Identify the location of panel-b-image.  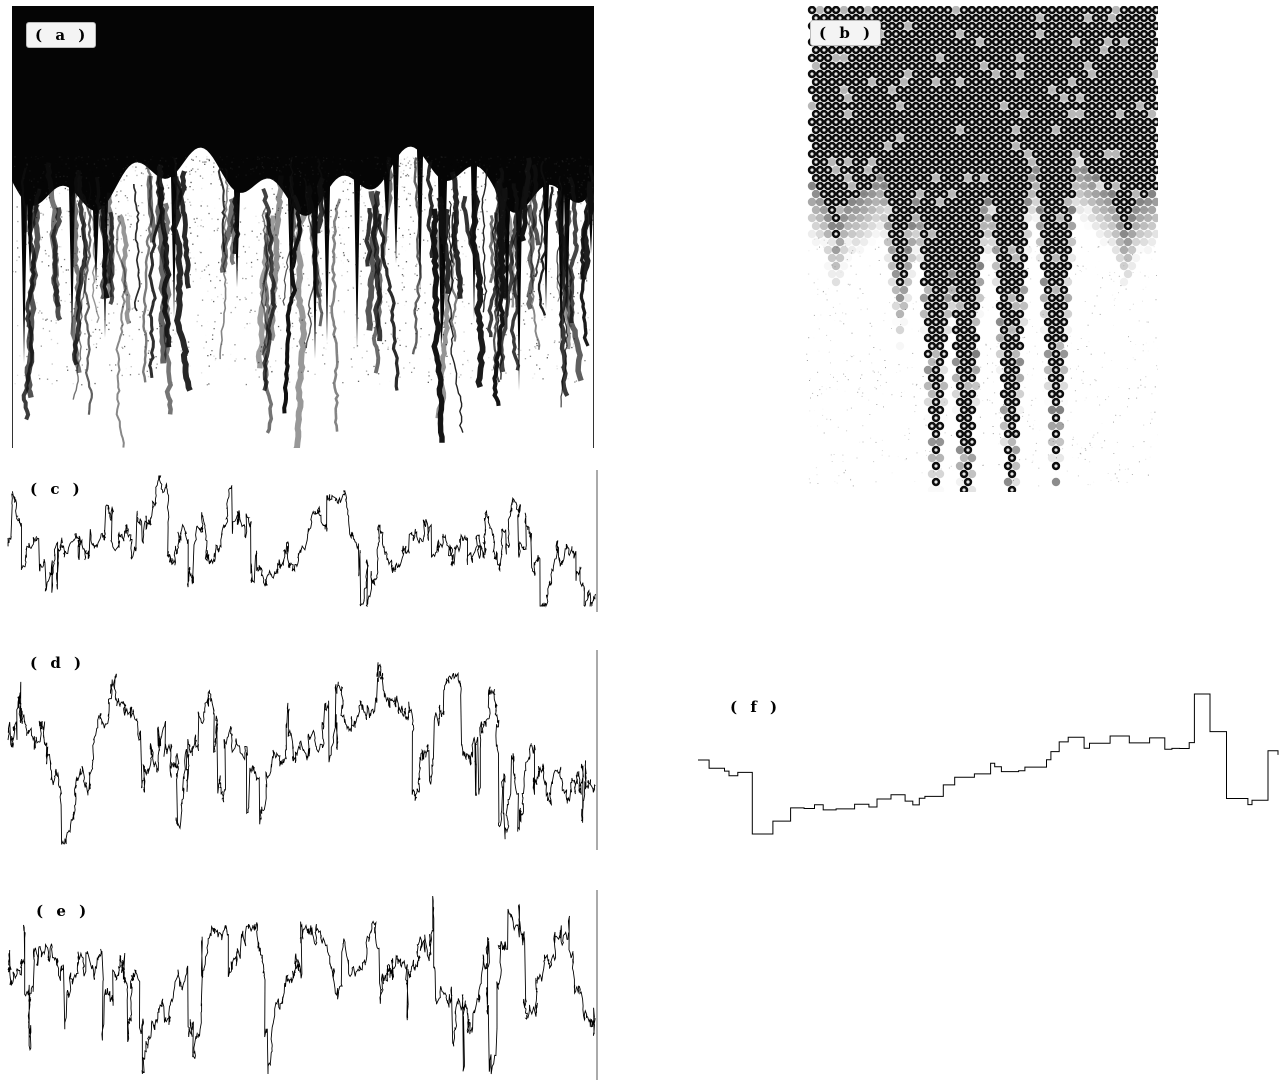
(982, 249).